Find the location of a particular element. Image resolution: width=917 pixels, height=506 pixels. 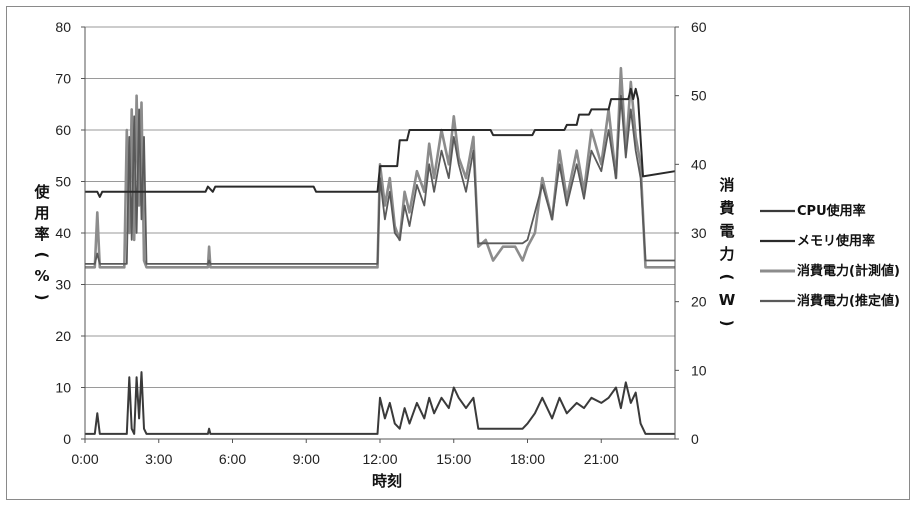

legend-label: CPU使用率 is located at coordinates (831, 211).